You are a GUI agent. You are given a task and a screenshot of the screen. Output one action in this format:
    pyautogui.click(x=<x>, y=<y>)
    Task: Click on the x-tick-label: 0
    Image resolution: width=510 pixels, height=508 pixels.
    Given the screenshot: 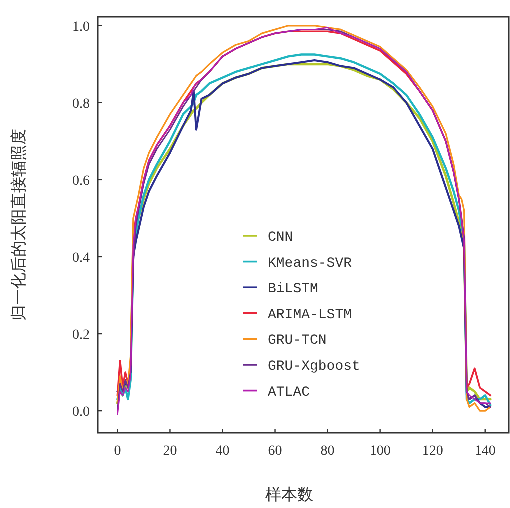 What is the action you would take?
    pyautogui.click(x=118, y=451)
    